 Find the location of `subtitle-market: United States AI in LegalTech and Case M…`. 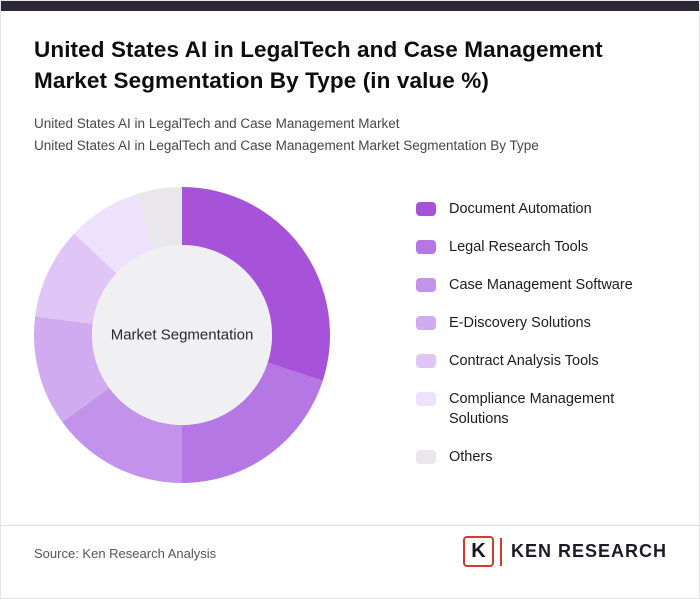

subtitle-market: United States AI in LegalTech and Case M… is located at coordinates (217, 123).